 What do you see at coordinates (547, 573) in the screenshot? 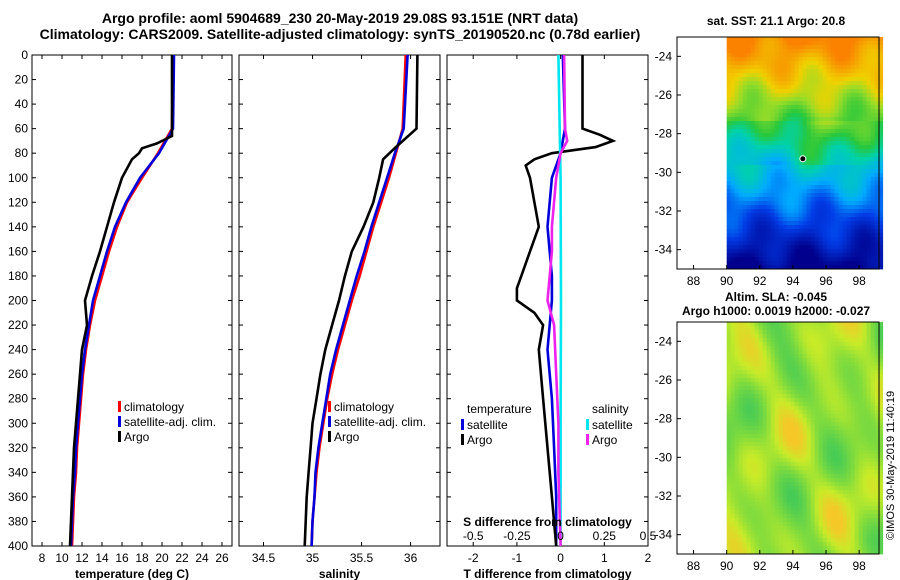
I see `difference-x-axis-title: T difference from climatology` at bounding box center [547, 573].